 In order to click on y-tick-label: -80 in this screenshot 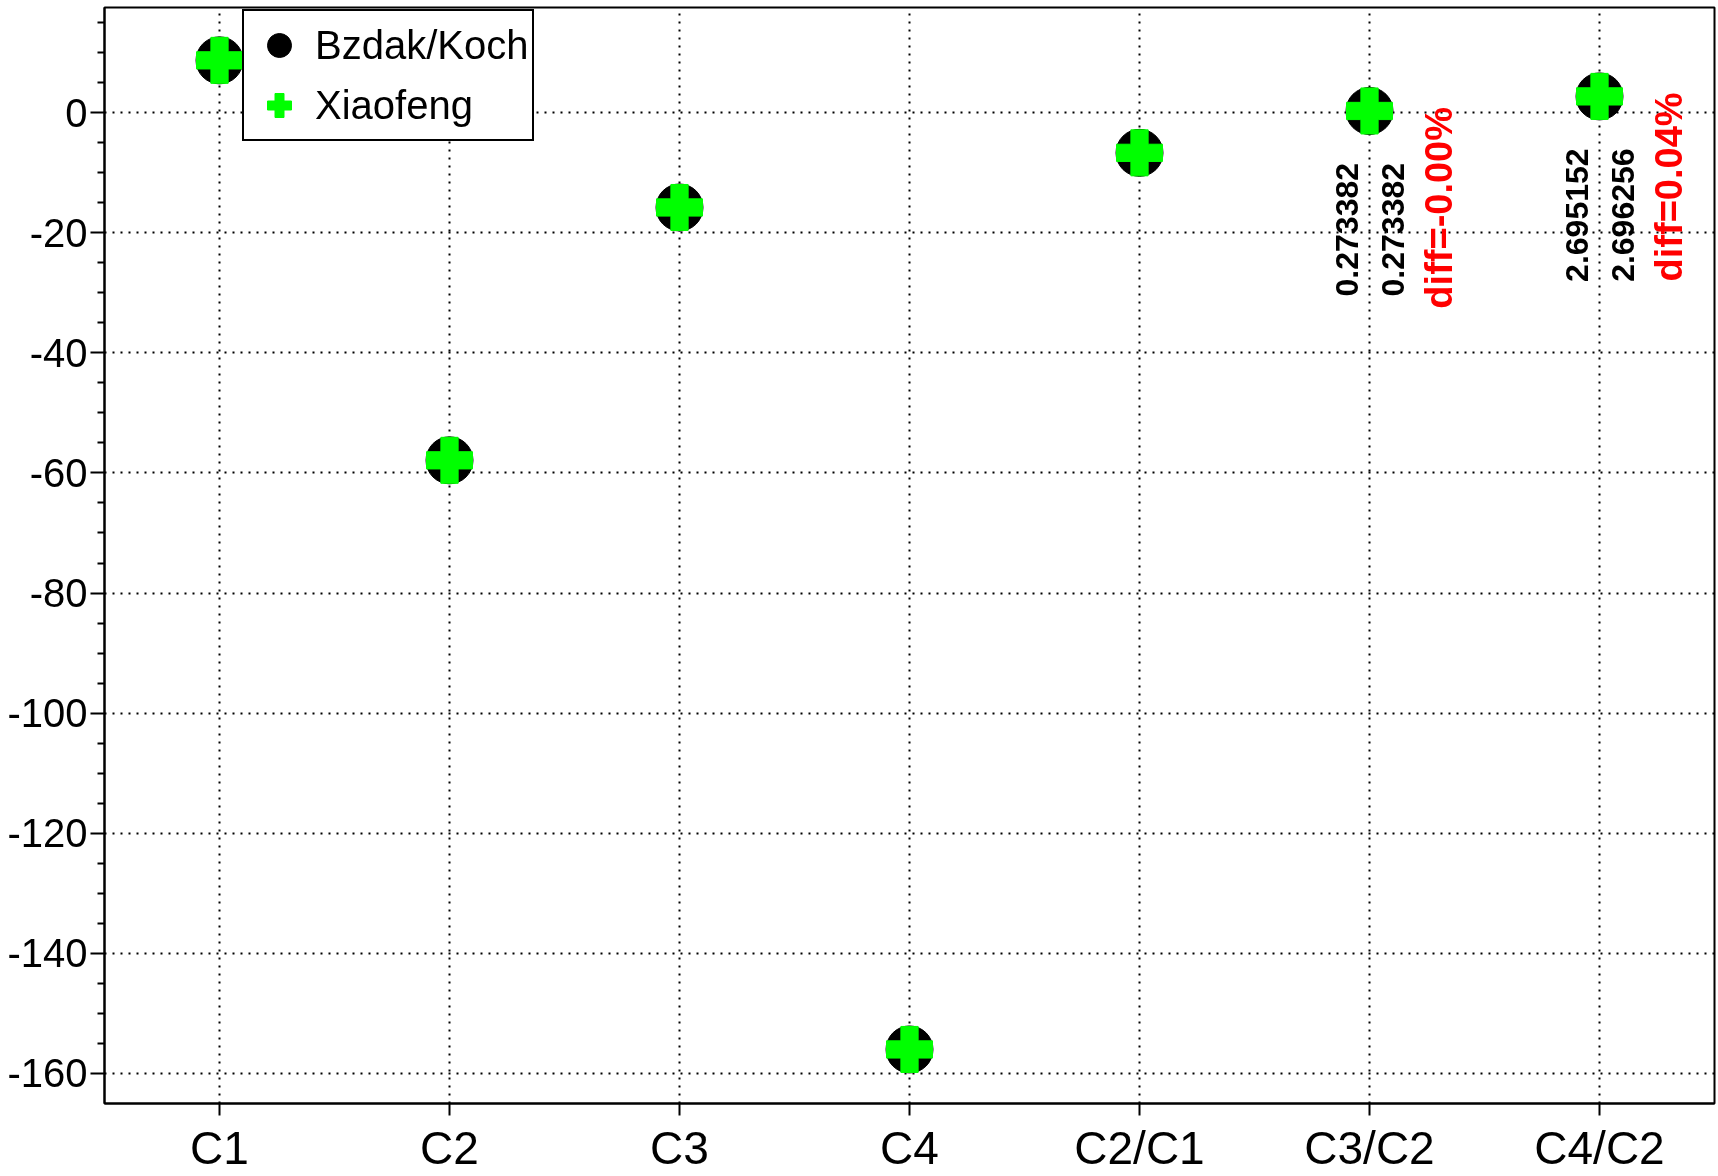, I will do `click(58, 593)`.